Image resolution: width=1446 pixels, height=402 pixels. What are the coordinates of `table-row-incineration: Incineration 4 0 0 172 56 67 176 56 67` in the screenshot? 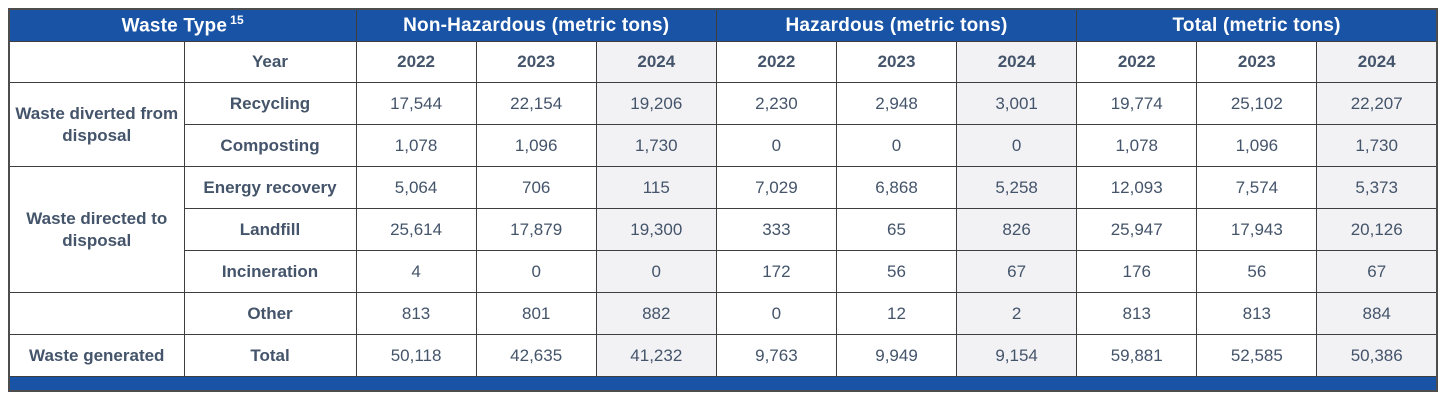 It's located at (723, 271).